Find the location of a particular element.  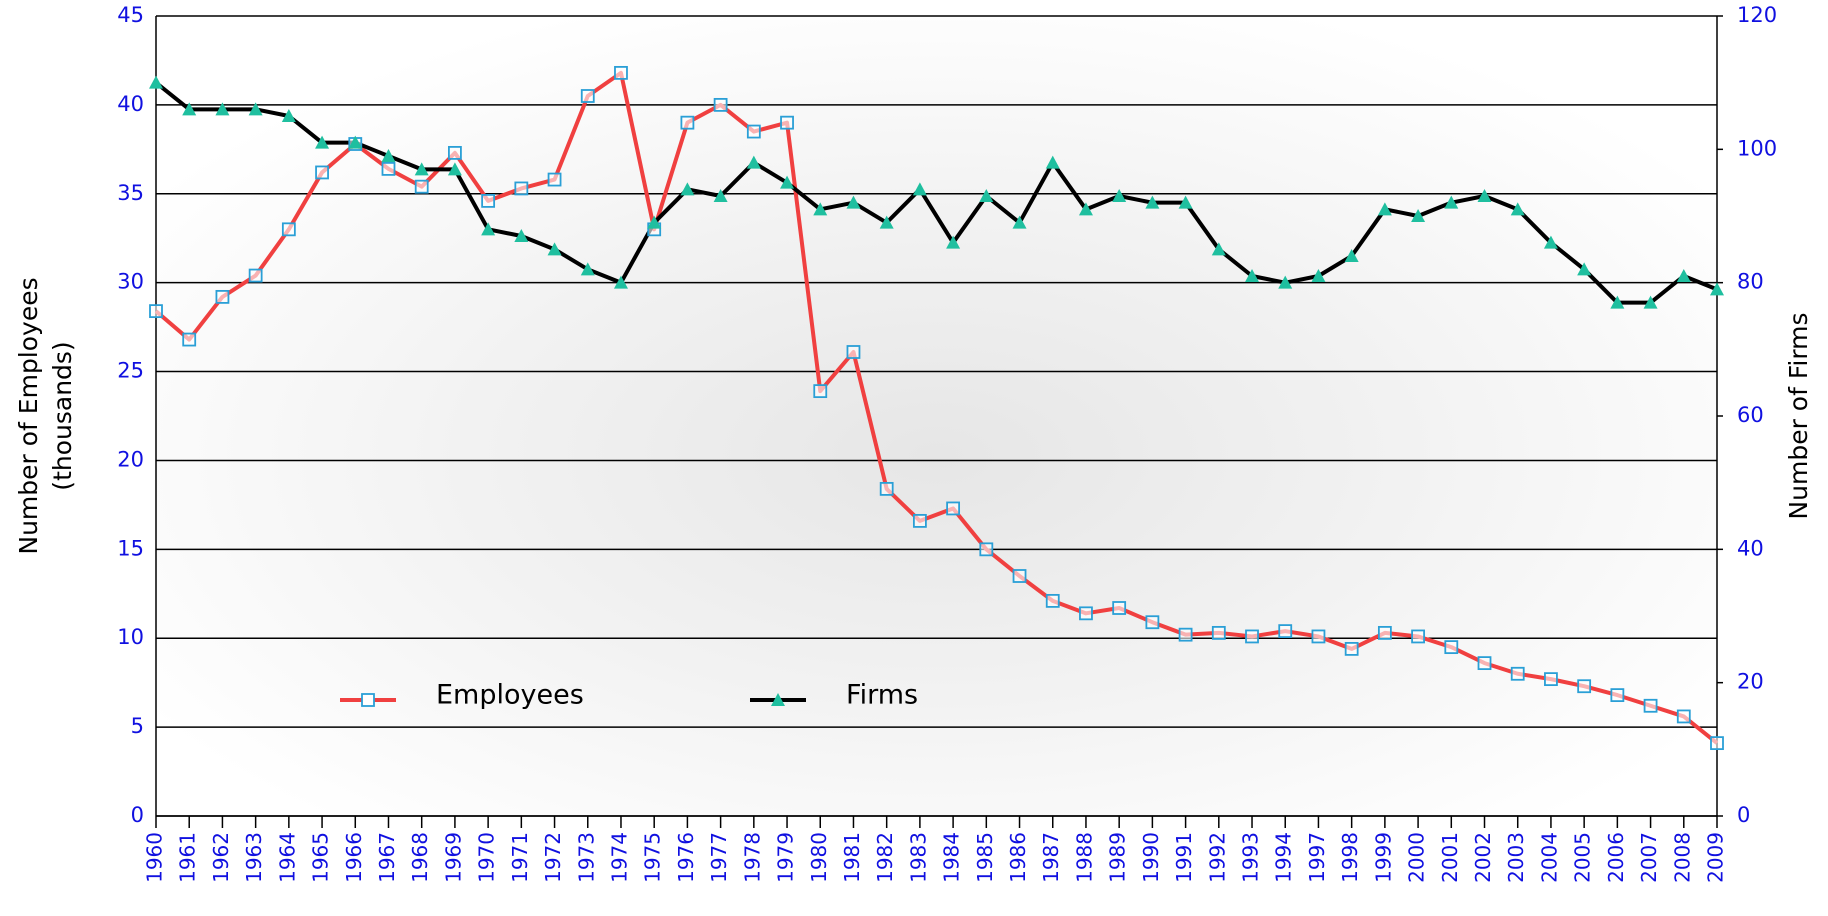

x-tick-label: 1997 is located at coordinates (1317, 857).